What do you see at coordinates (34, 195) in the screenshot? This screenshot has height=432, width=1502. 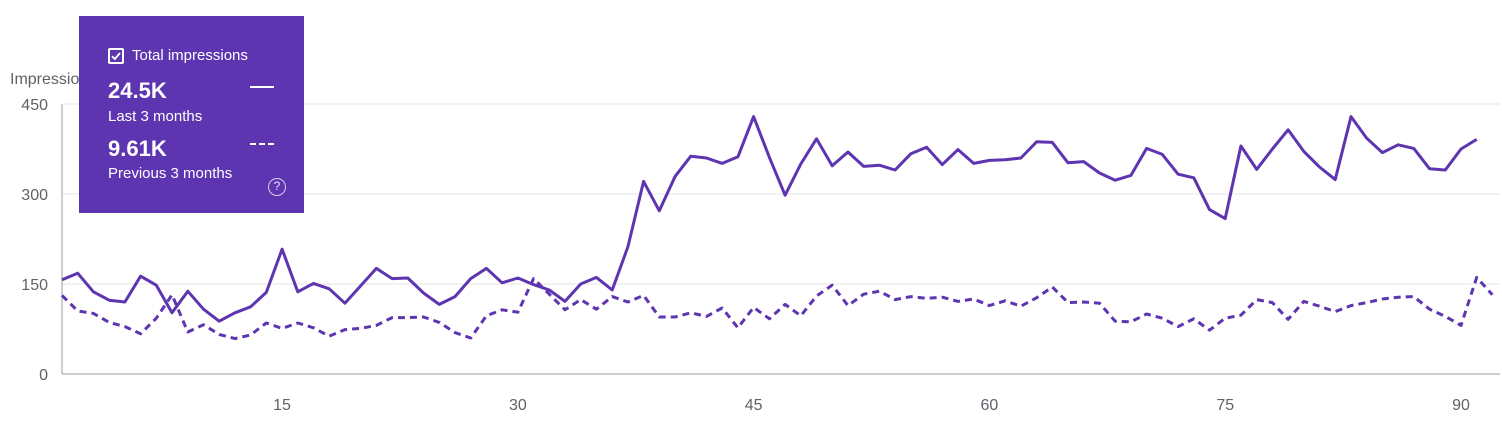 I see `y-tick-label: 300` at bounding box center [34, 195].